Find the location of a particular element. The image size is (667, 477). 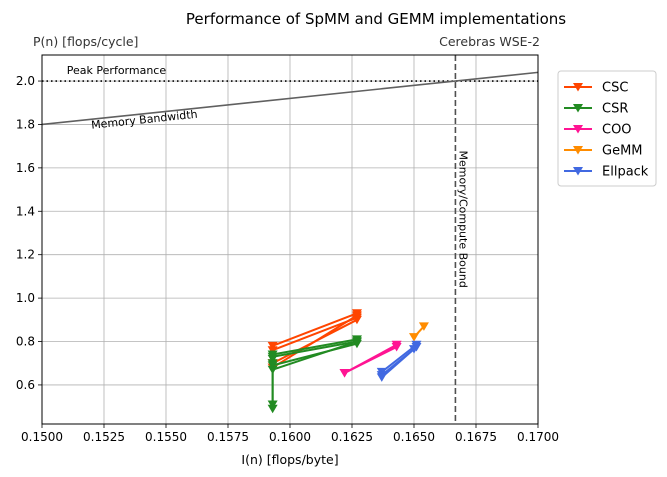

x-tick-label: 0.1575 is located at coordinates (228, 437).